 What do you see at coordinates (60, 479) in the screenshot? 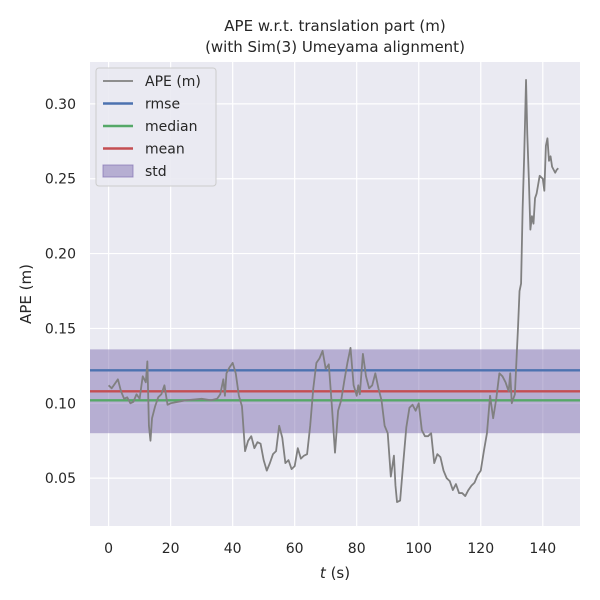
I see `y-tick-label: 0.05` at bounding box center [60, 479].